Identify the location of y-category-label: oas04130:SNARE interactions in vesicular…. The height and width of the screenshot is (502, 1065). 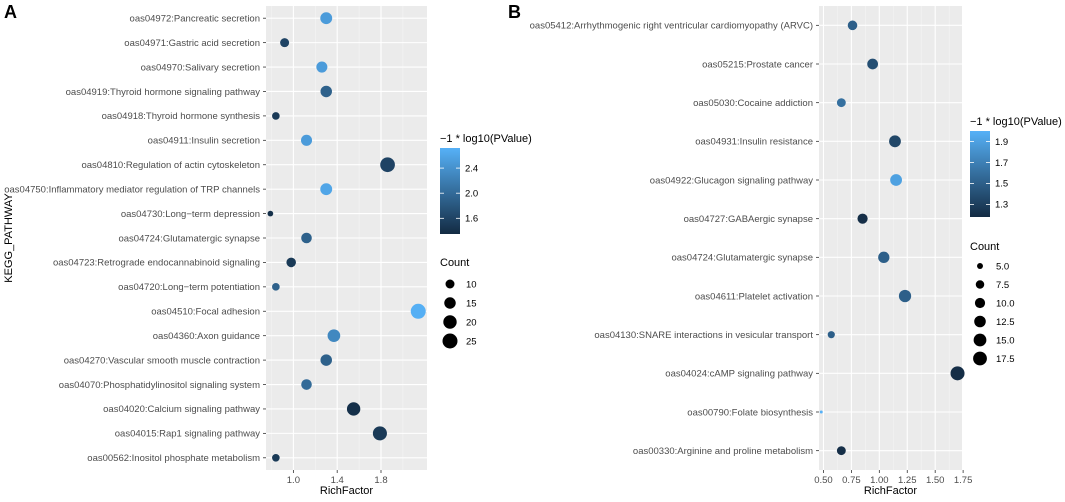
(703, 335).